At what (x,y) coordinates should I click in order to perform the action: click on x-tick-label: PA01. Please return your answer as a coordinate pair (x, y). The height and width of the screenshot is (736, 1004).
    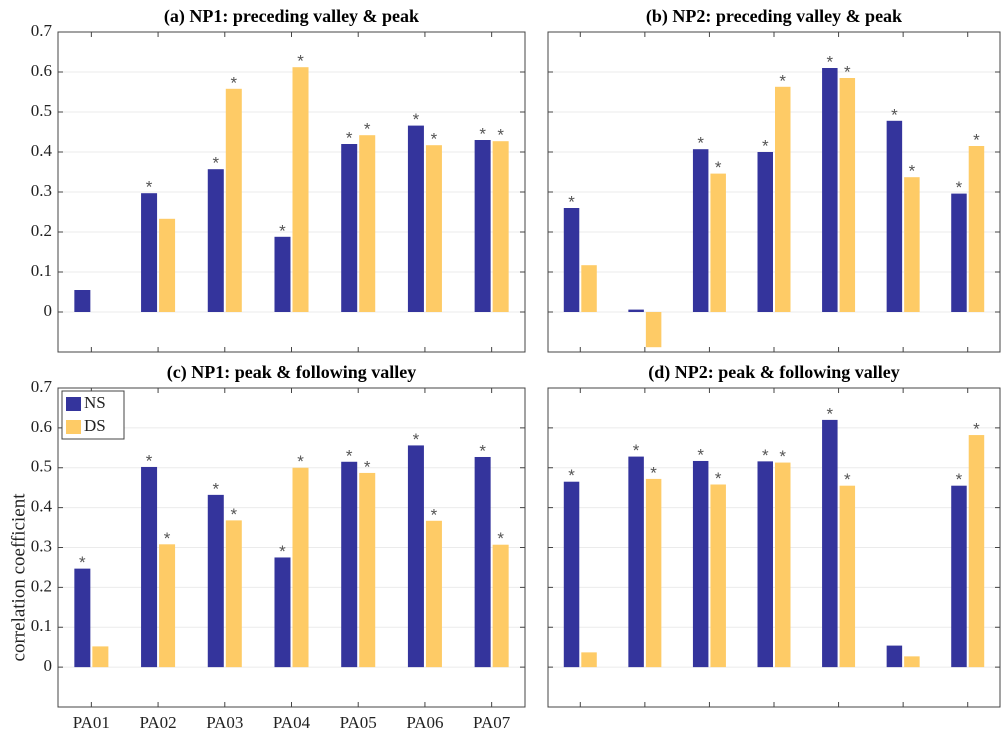
    Looking at the image, I should click on (91, 722).